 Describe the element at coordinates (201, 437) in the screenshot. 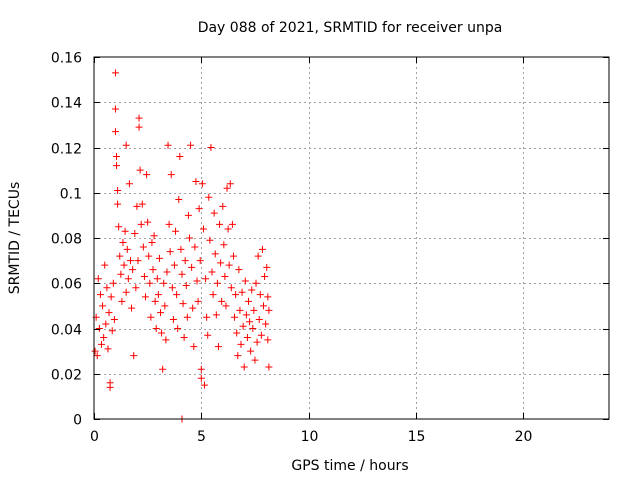

I see `x-tick-label: 5` at that location.